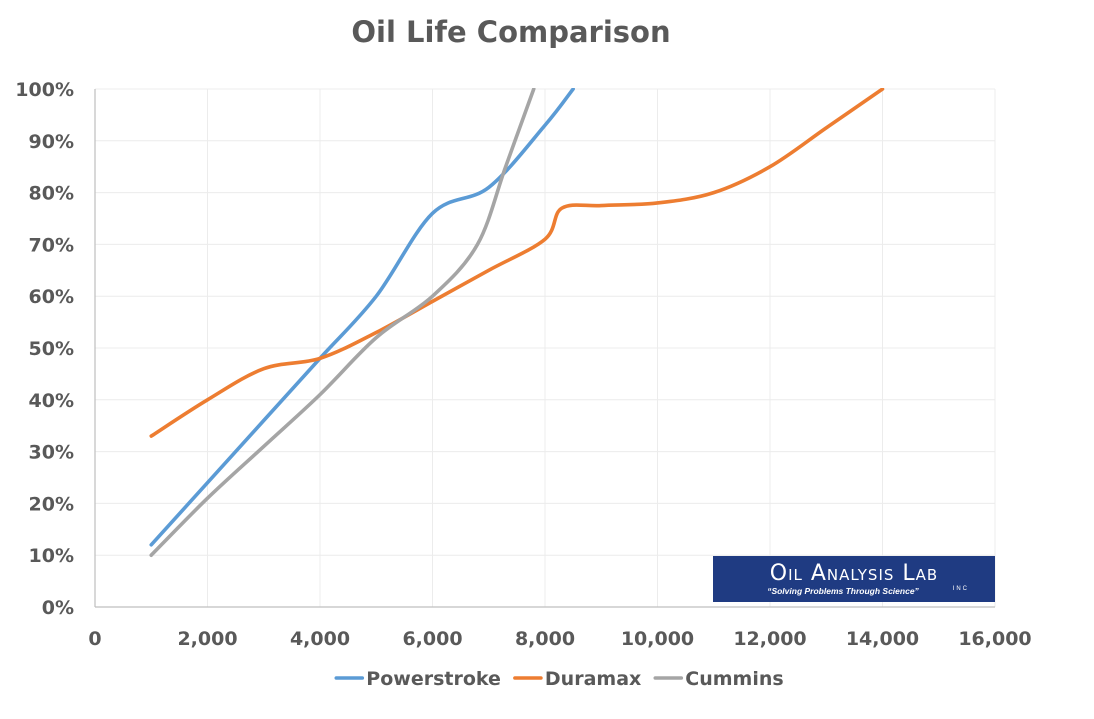 Image resolution: width=1094 pixels, height=719 pixels. Describe the element at coordinates (593, 679) in the screenshot. I see `legend-label-duramax: Duramax` at that location.